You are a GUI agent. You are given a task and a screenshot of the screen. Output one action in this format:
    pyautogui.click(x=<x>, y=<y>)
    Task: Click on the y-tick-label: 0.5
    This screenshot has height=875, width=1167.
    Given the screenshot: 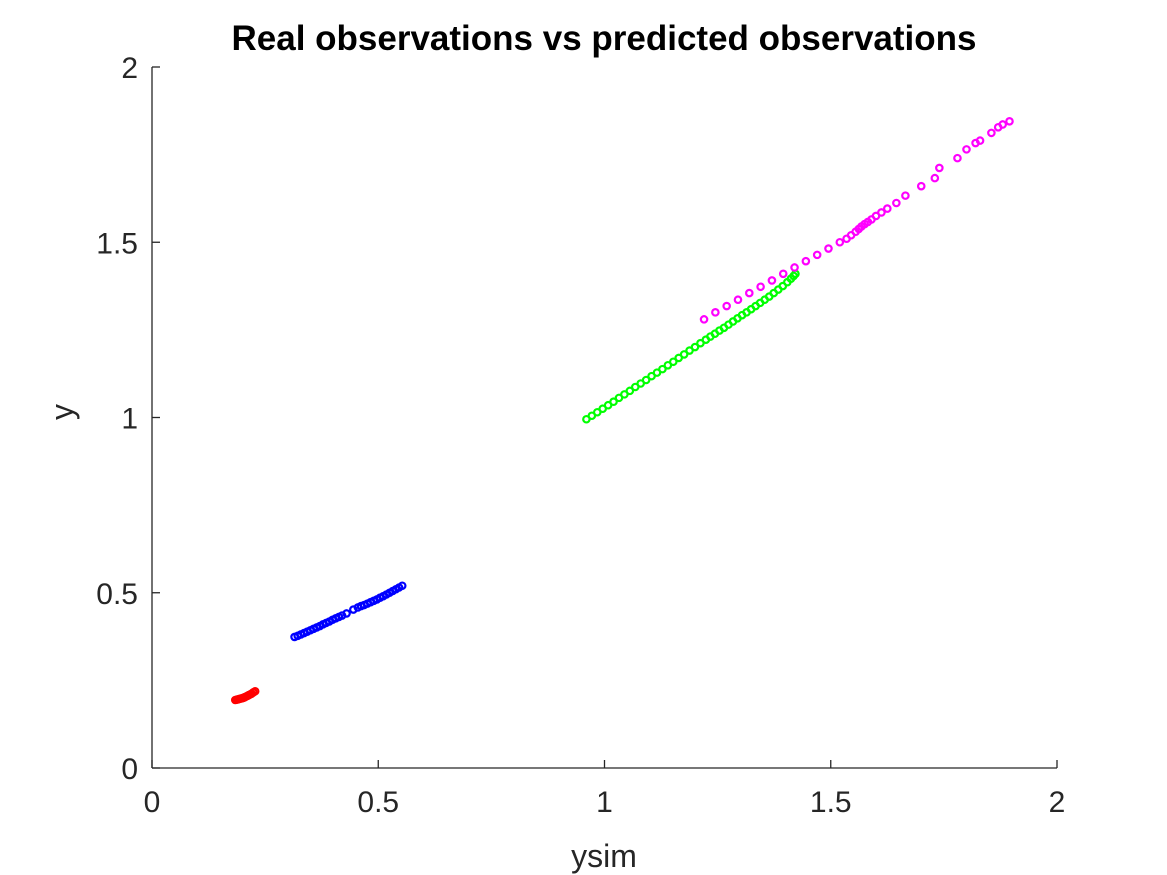 What is the action you would take?
    pyautogui.click(x=117, y=594)
    